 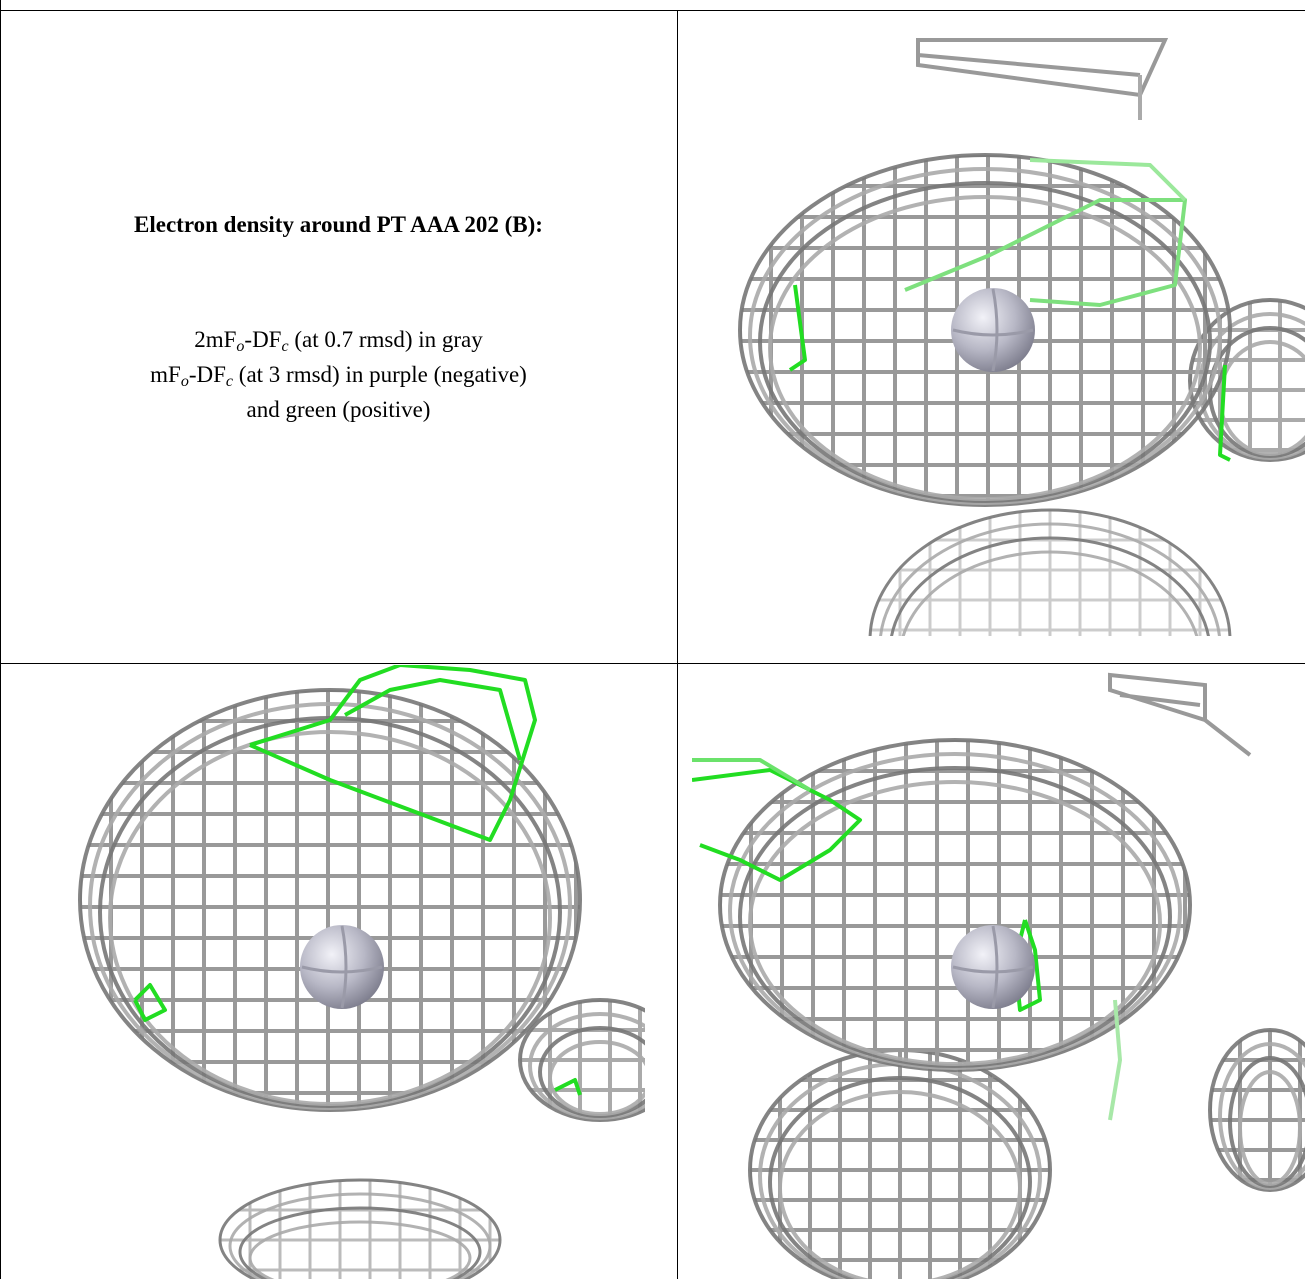 What do you see at coordinates (385, 339) in the screenshot?
I see `caption-text: (at 0.7 rmsd) in gray` at bounding box center [385, 339].